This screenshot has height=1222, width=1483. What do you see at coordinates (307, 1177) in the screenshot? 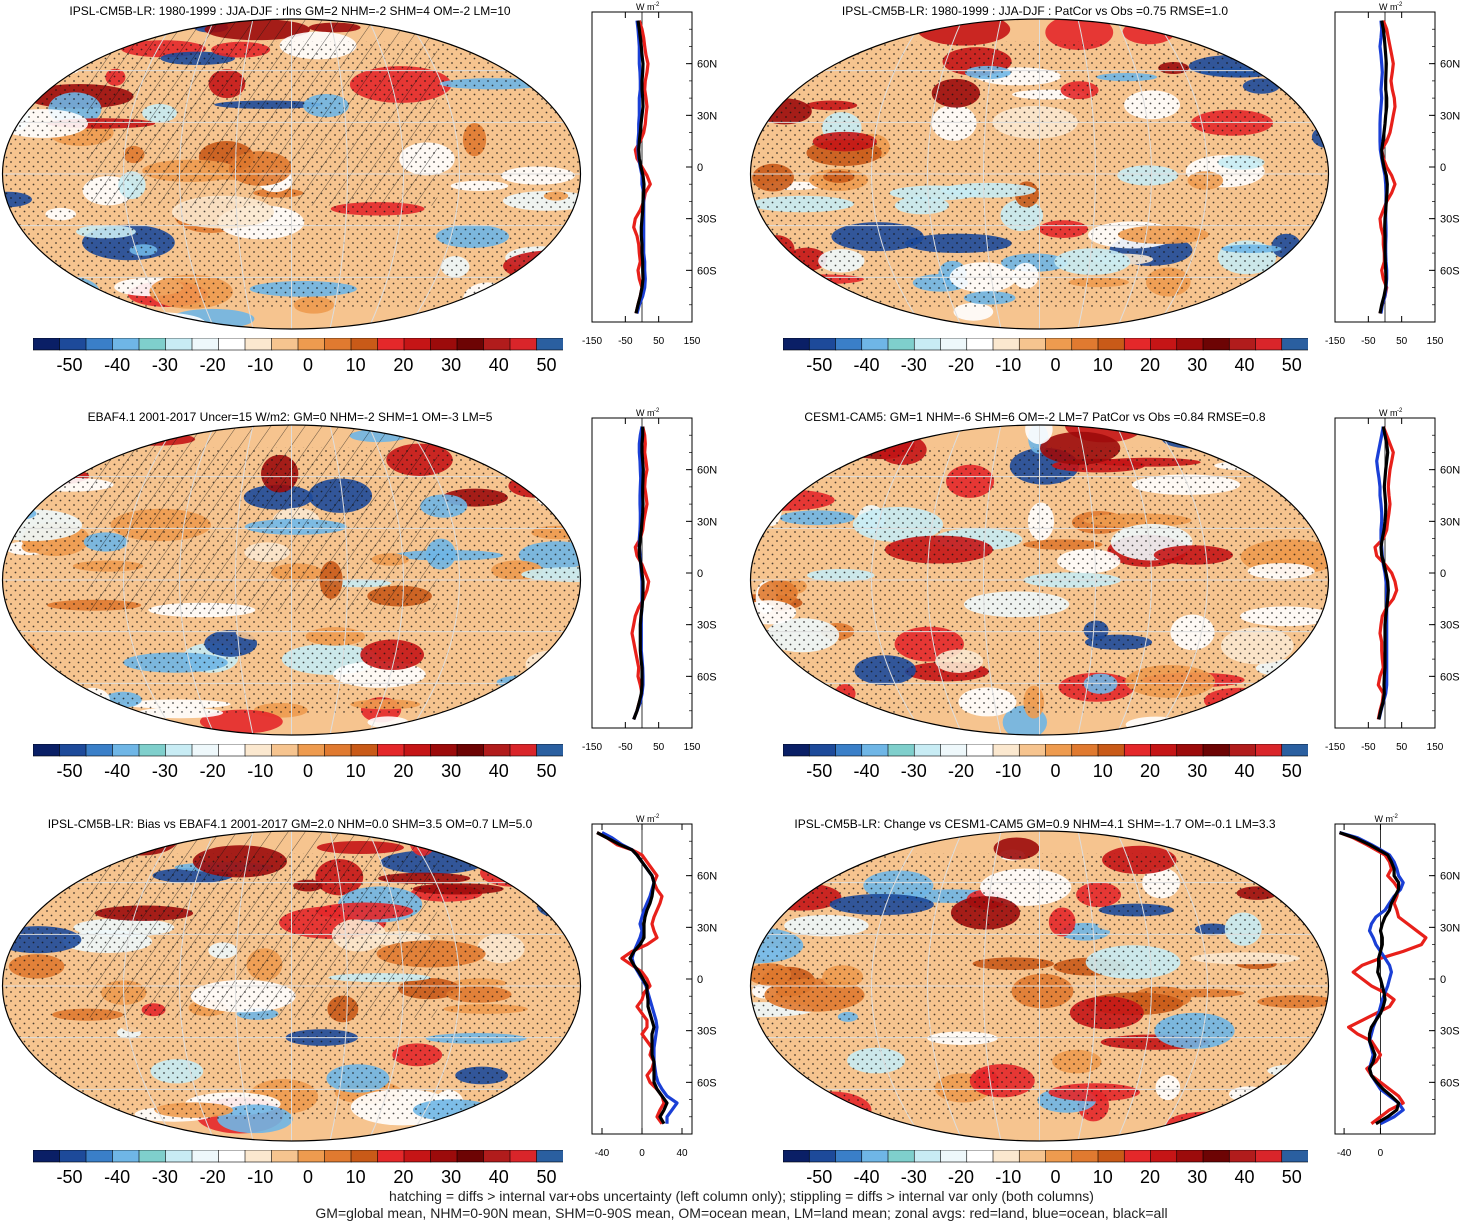
I see `colorbar-tick-label: 0` at bounding box center [307, 1177].